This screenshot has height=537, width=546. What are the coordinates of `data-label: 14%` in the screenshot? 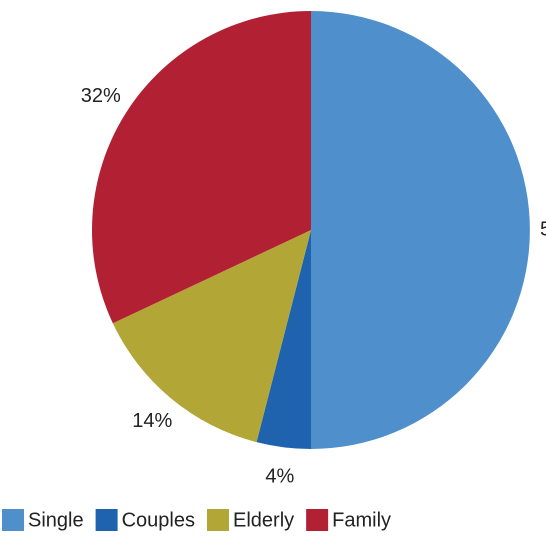 It's located at (152, 421).